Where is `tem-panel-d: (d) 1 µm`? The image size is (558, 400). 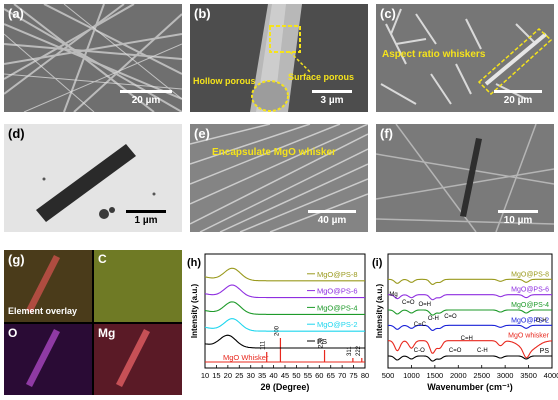
tem-panel-d: (d) 1 µm is located at coordinates (93, 178).